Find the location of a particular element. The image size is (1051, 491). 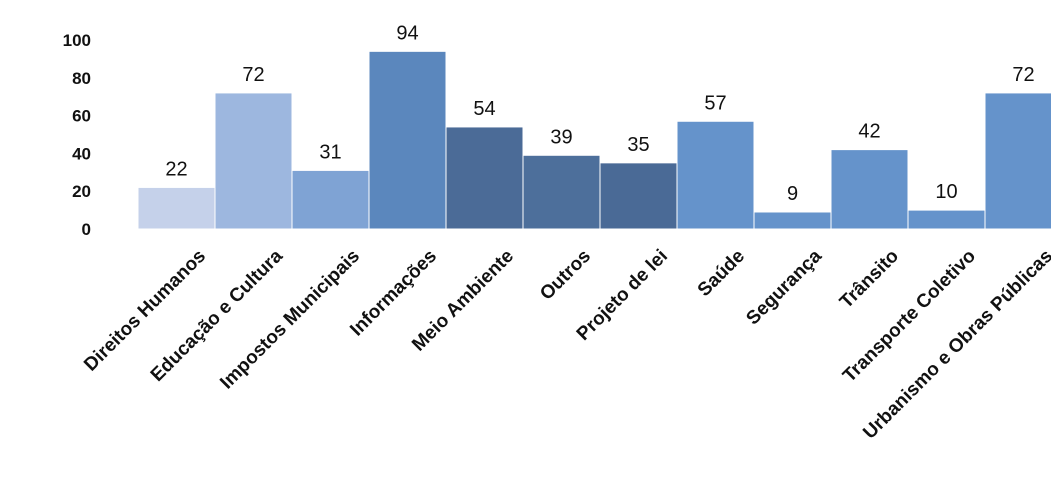

x-tick-label: Trânsito is located at coordinates (869, 279).